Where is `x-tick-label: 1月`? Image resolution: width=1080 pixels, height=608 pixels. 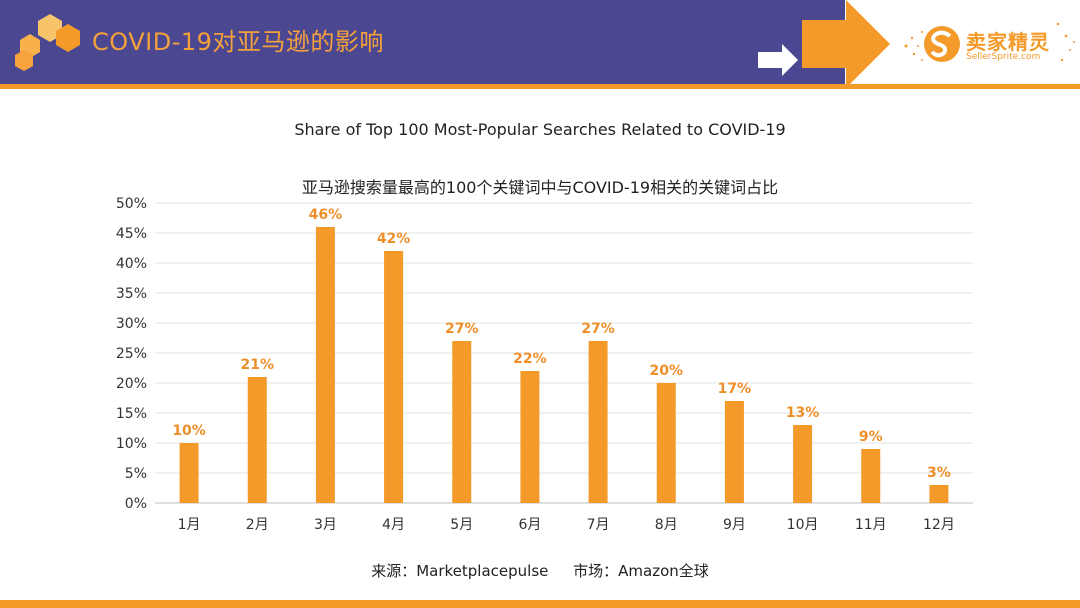 x-tick-label: 1月 is located at coordinates (189, 525).